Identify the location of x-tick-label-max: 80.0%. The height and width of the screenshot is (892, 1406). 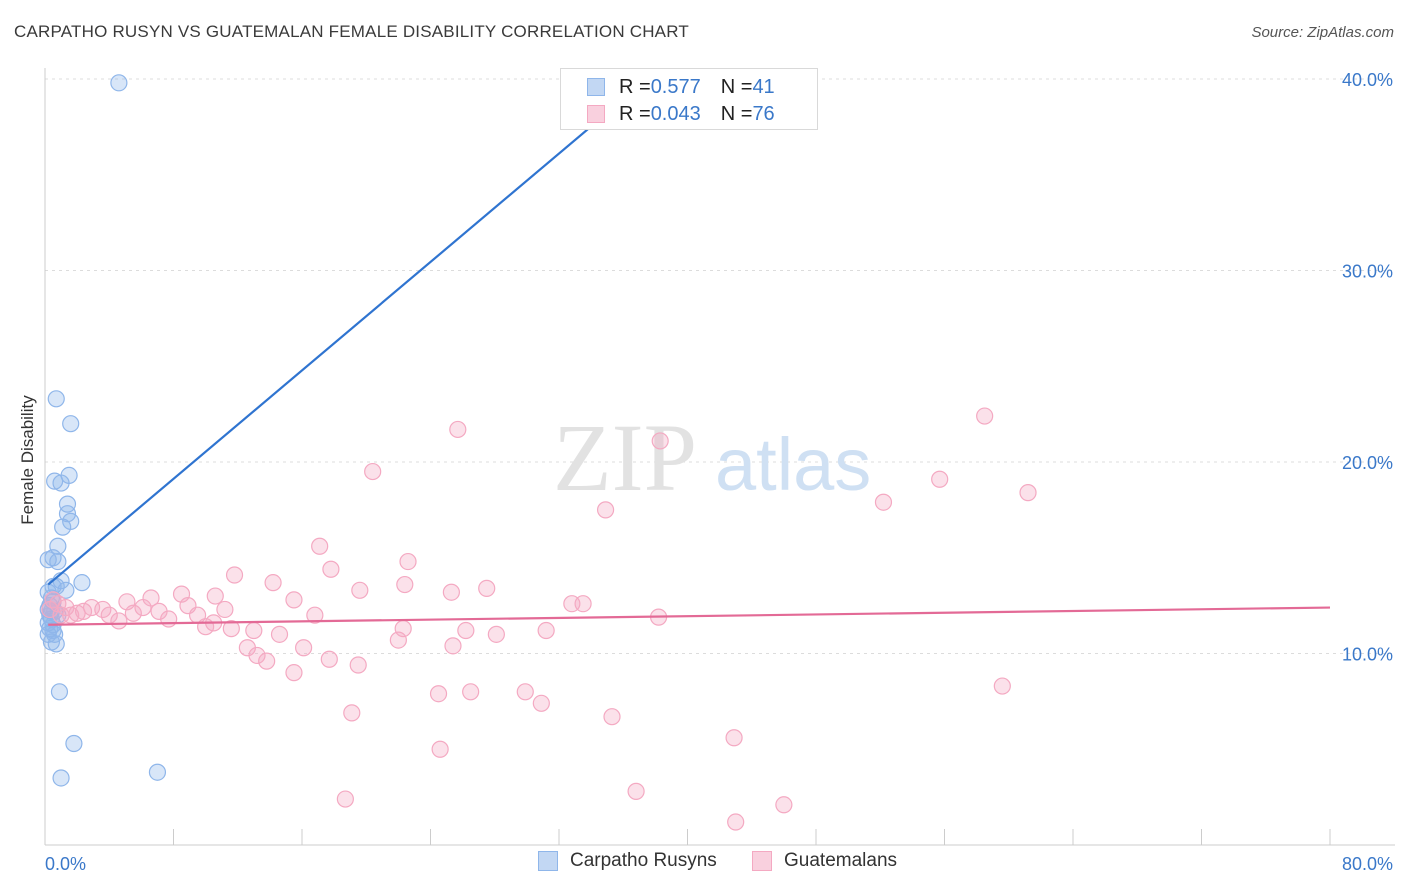
(1367, 864).